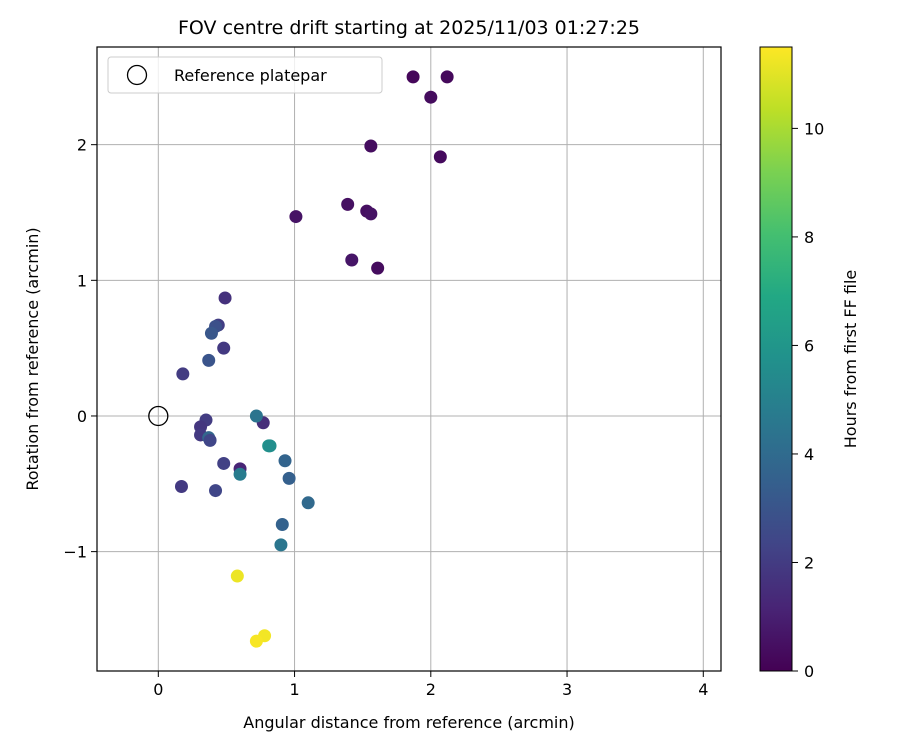  I want to click on y-axis-label: Rotation from reference (arcmin), so click(32, 358).